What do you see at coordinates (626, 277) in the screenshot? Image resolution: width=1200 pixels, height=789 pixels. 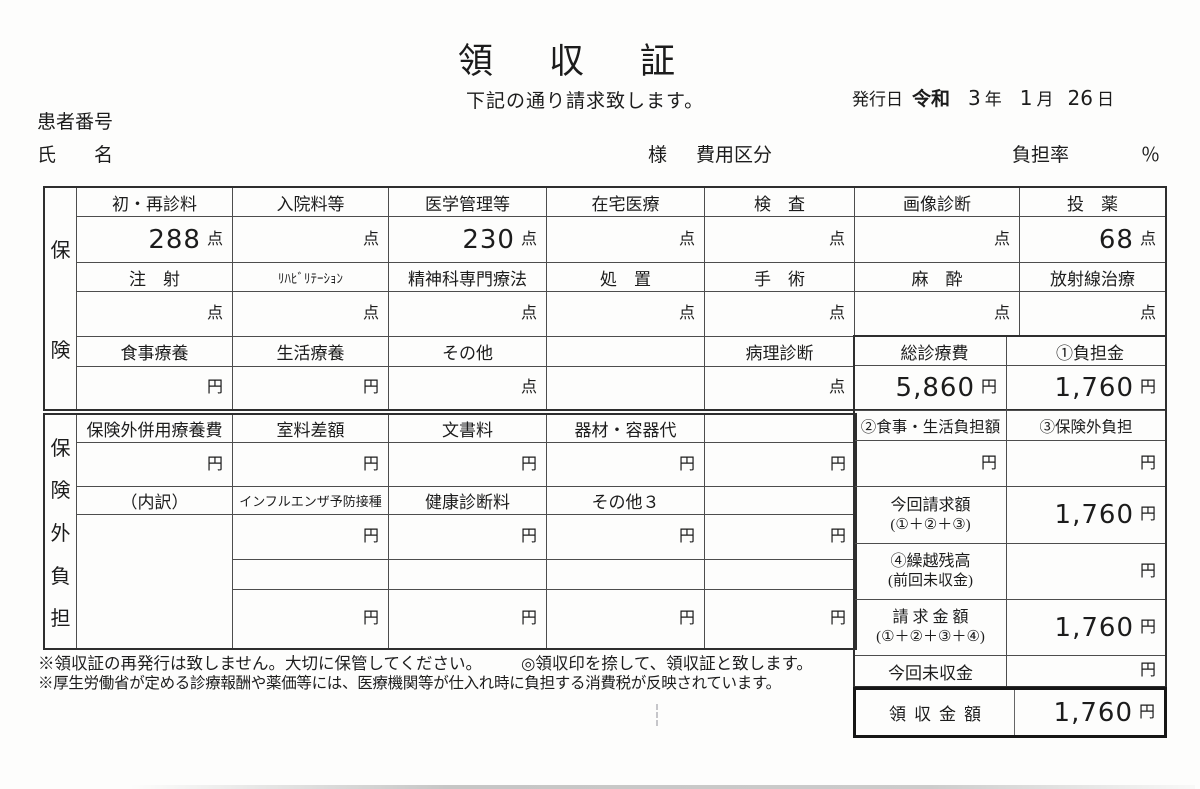 I see `col-header-shochi: 処 置` at bounding box center [626, 277].